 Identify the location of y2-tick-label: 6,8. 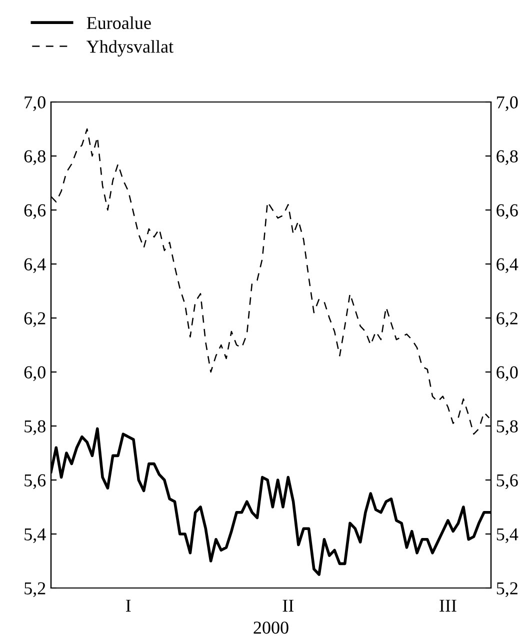
(507, 158).